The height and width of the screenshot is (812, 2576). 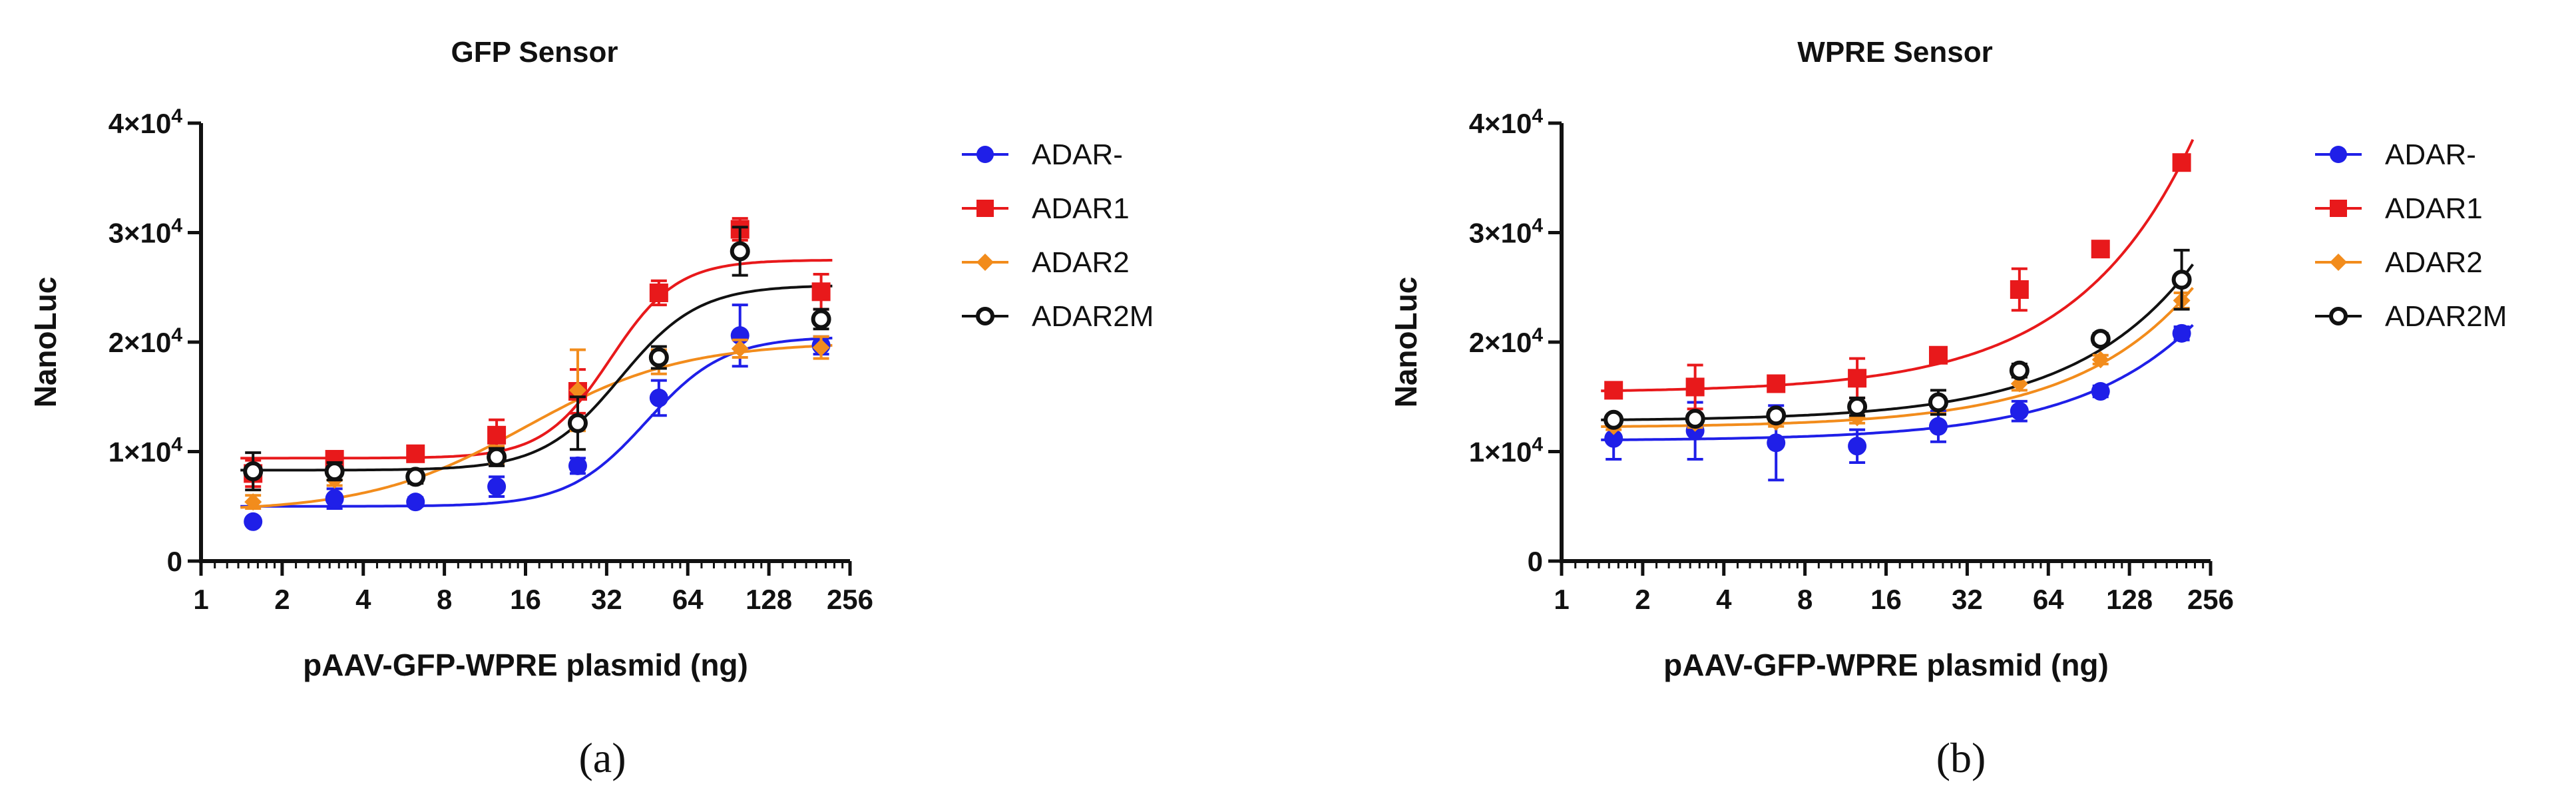 I want to click on fit-curve-adar2m, so click(x=536, y=378).